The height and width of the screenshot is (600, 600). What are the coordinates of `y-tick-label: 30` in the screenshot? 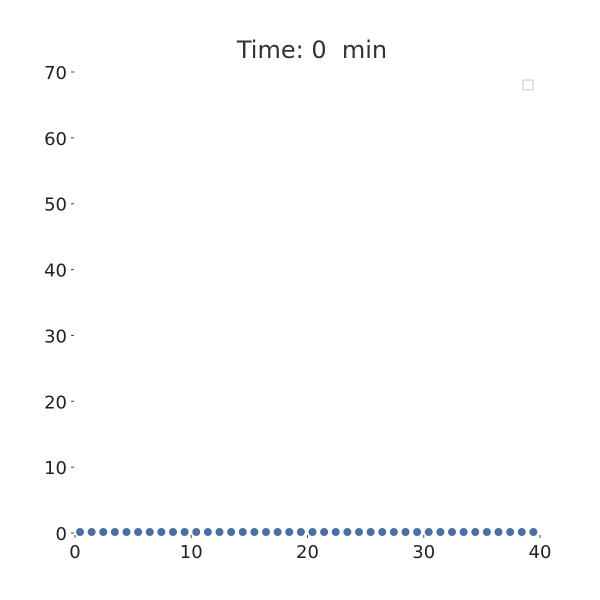 It's located at (55, 336).